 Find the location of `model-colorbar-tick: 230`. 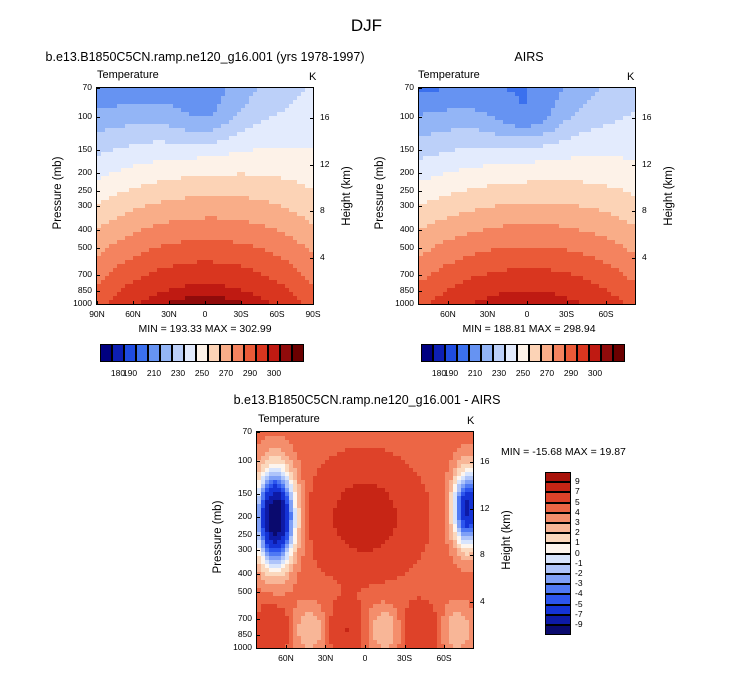

model-colorbar-tick: 230 is located at coordinates (178, 373).